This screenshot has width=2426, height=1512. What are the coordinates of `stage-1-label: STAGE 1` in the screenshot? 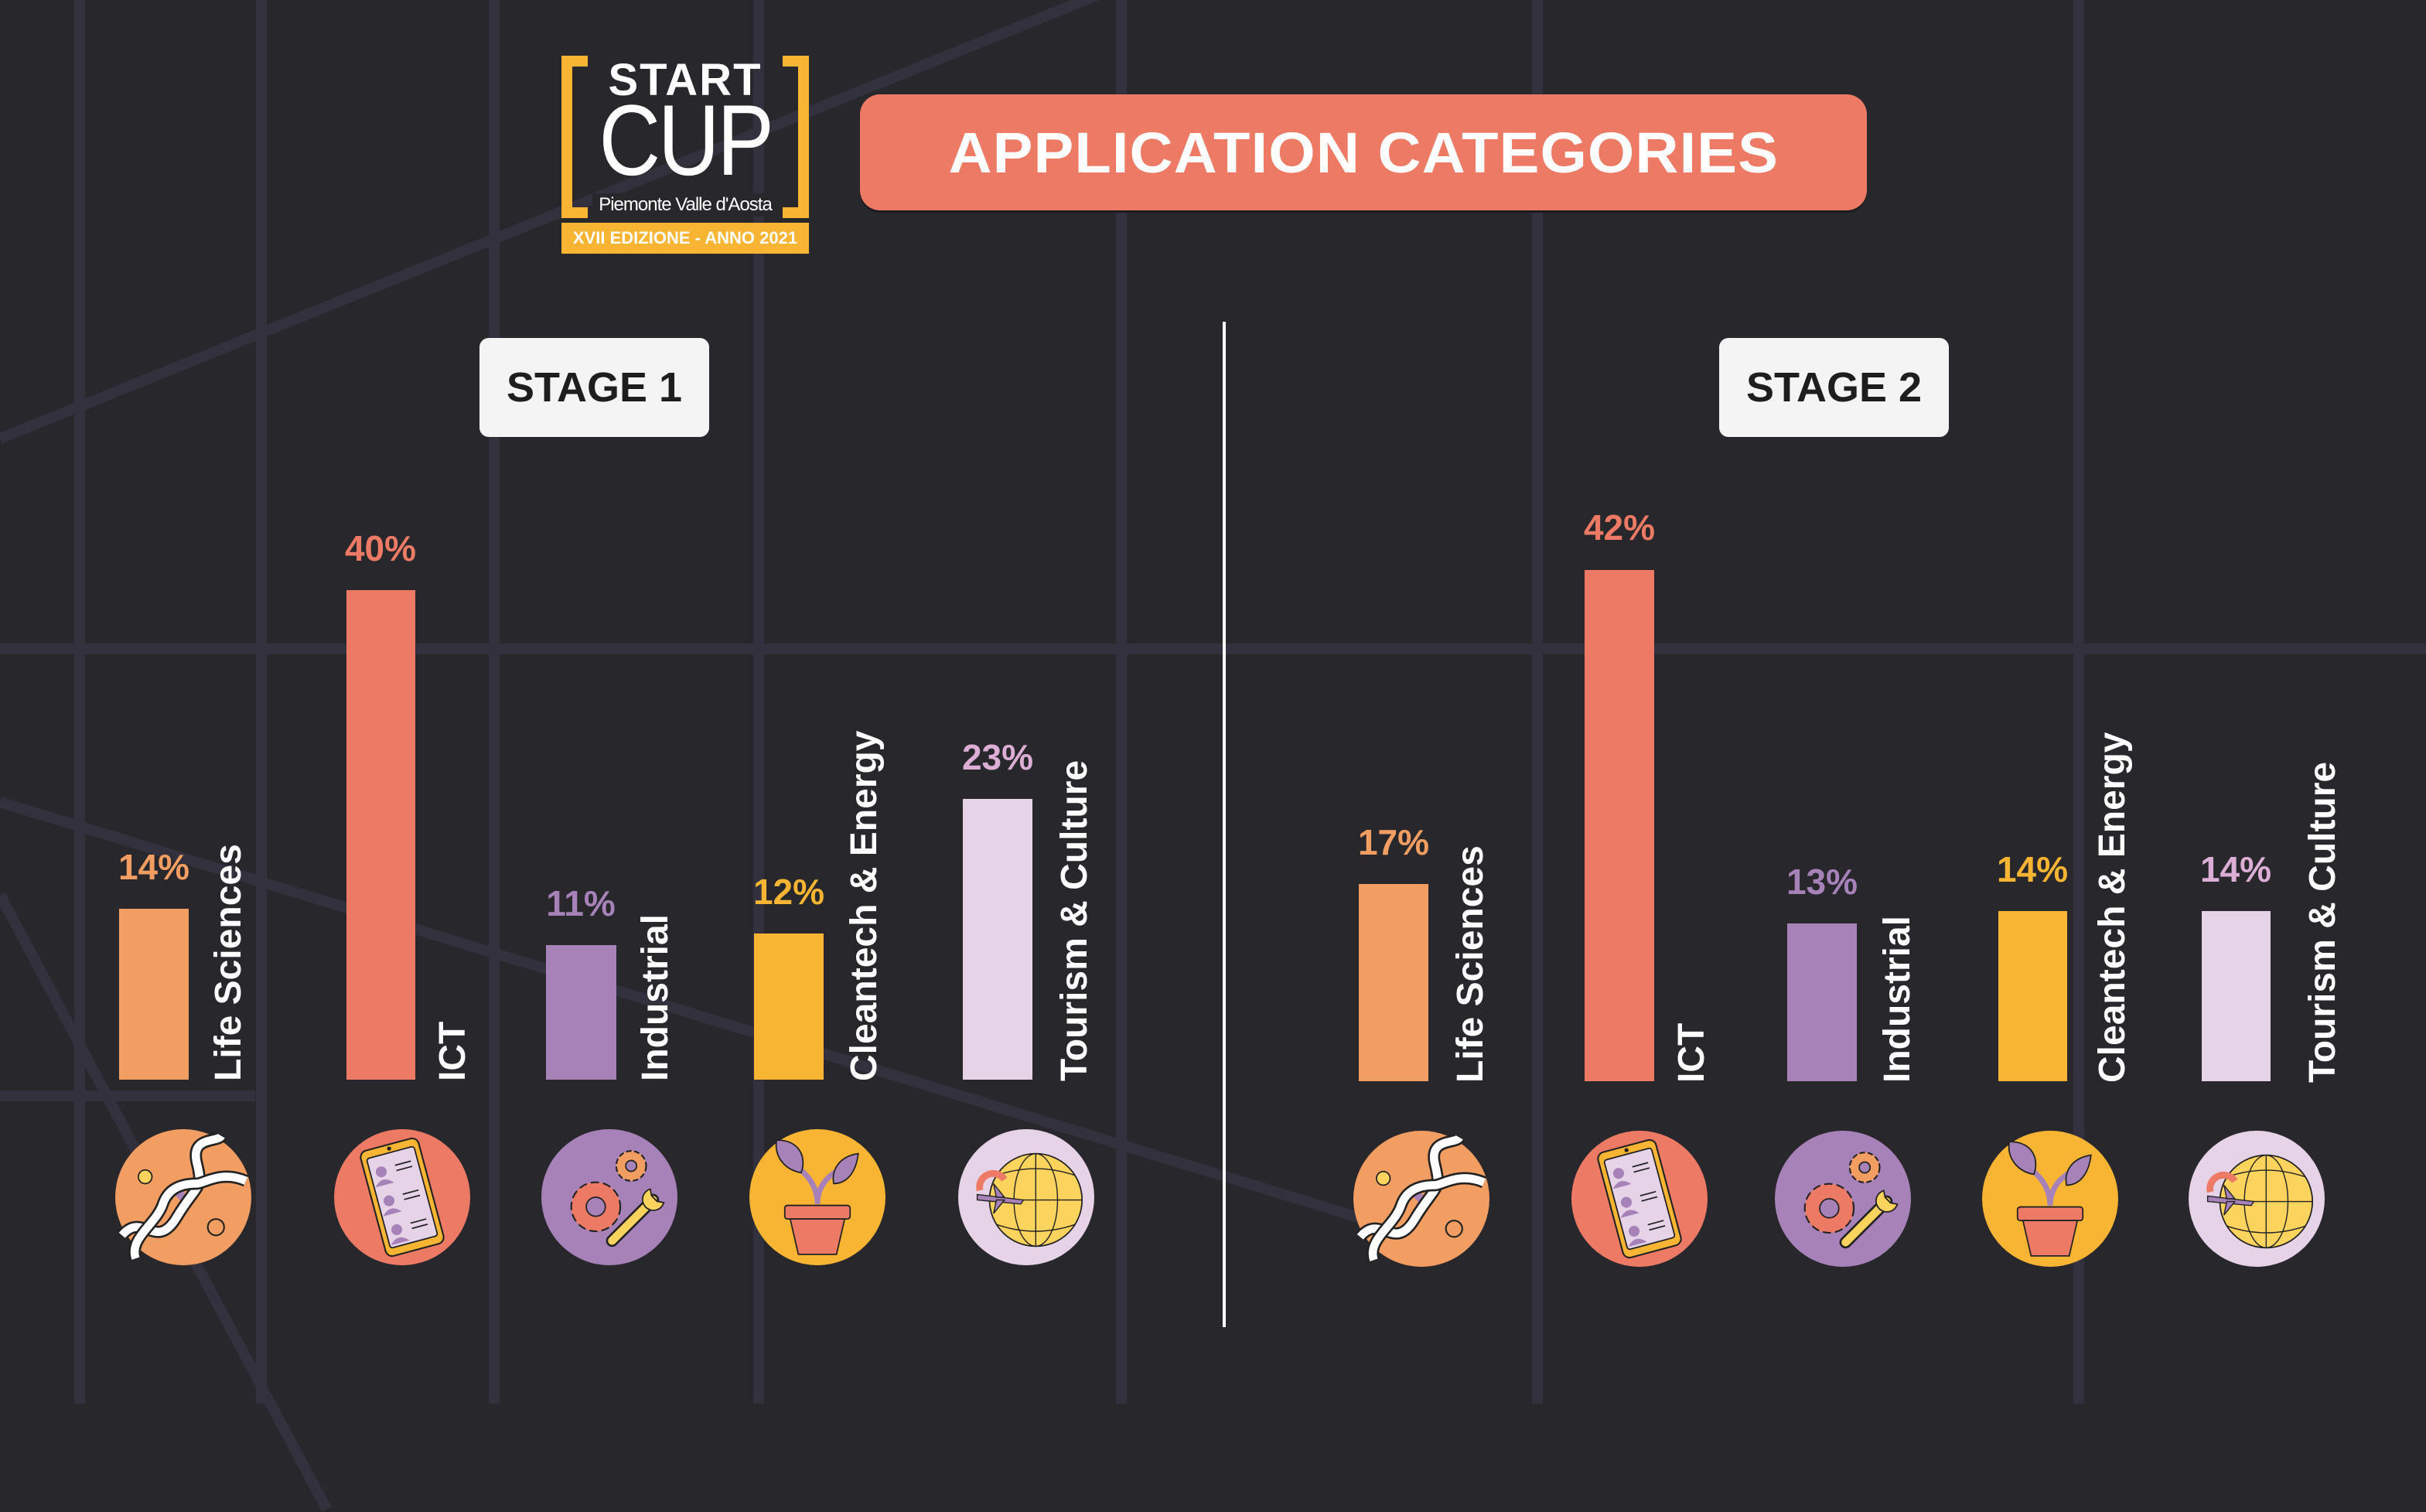 It's located at (594, 387).